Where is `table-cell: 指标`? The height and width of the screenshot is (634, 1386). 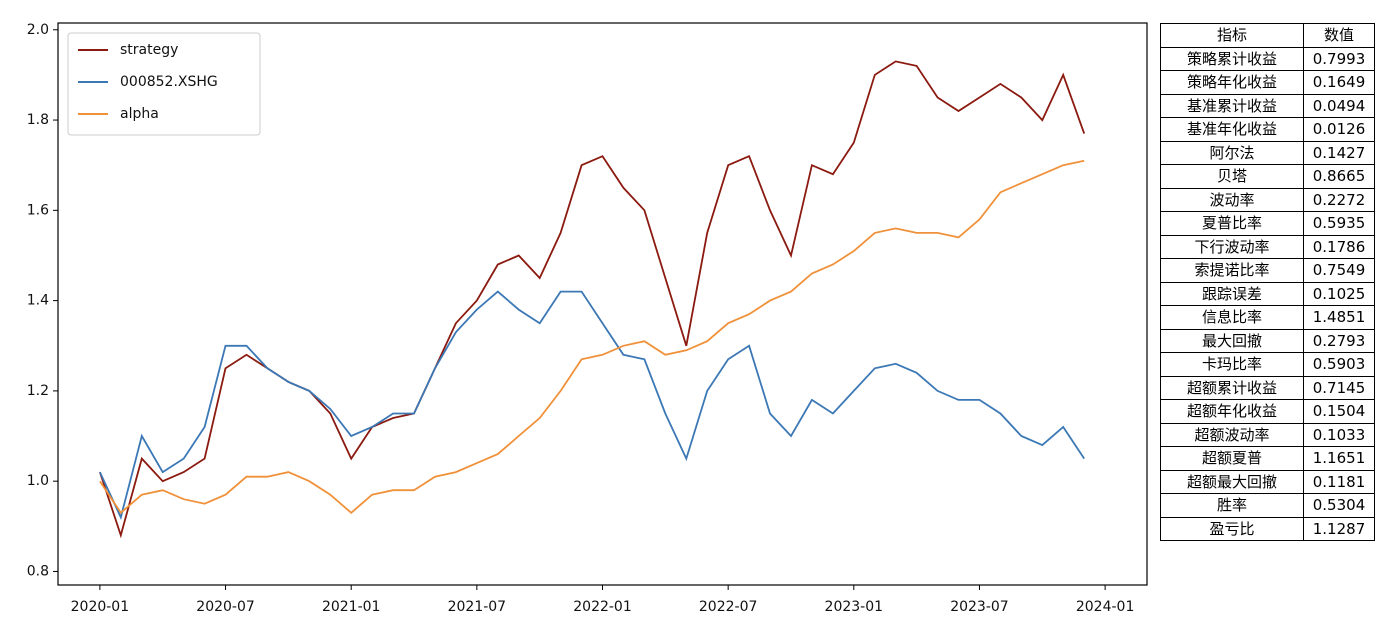 table-cell: 指标 is located at coordinates (1232, 35).